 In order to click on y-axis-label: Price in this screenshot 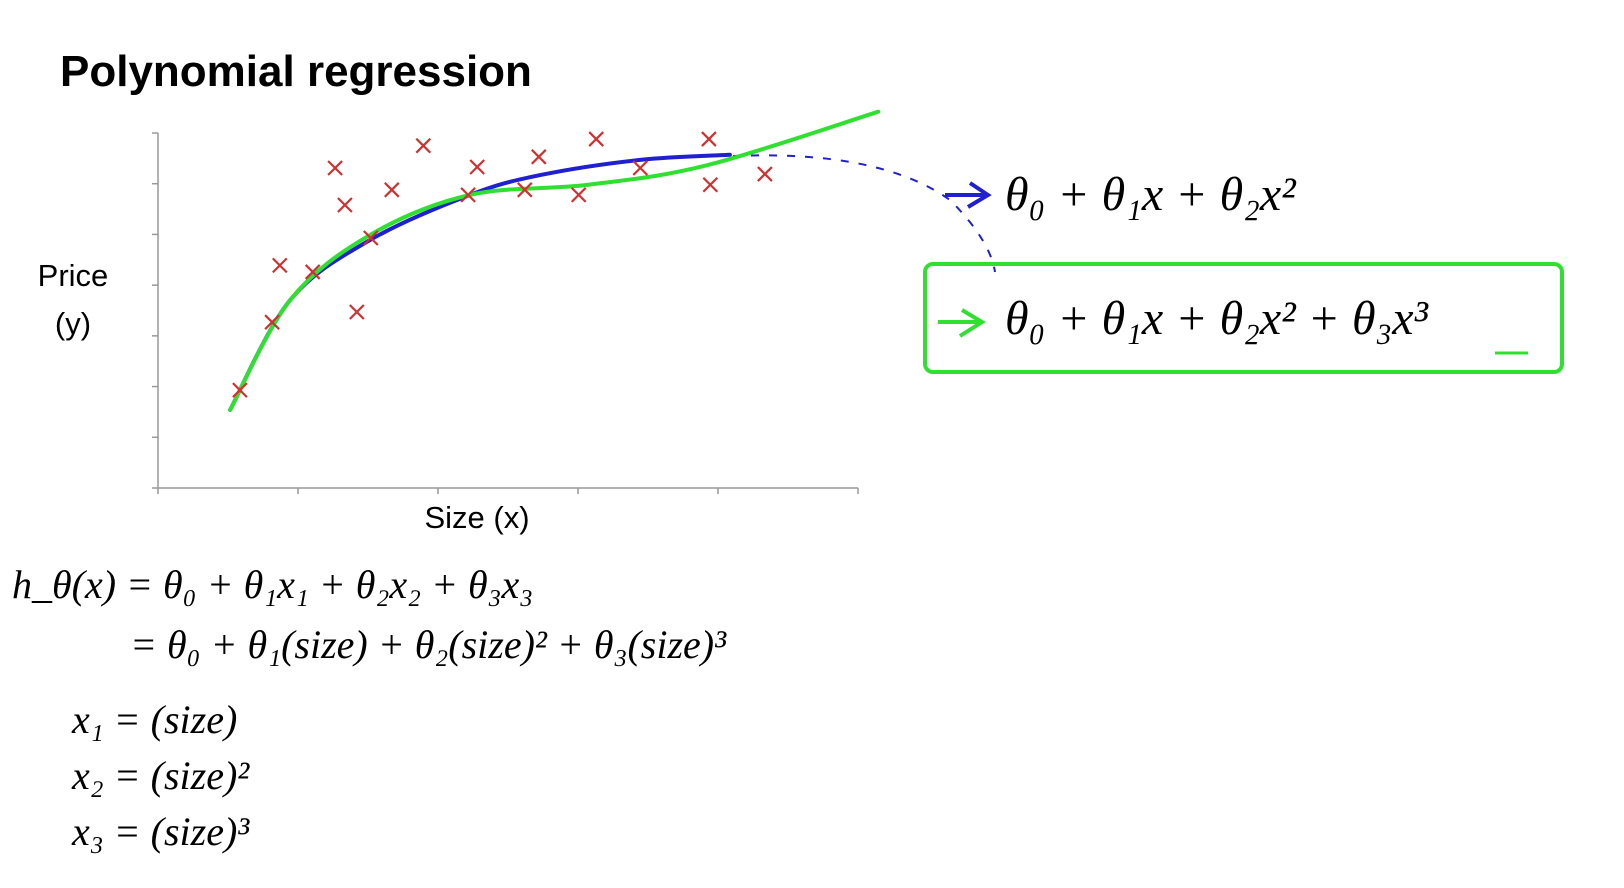, I will do `click(73, 275)`.